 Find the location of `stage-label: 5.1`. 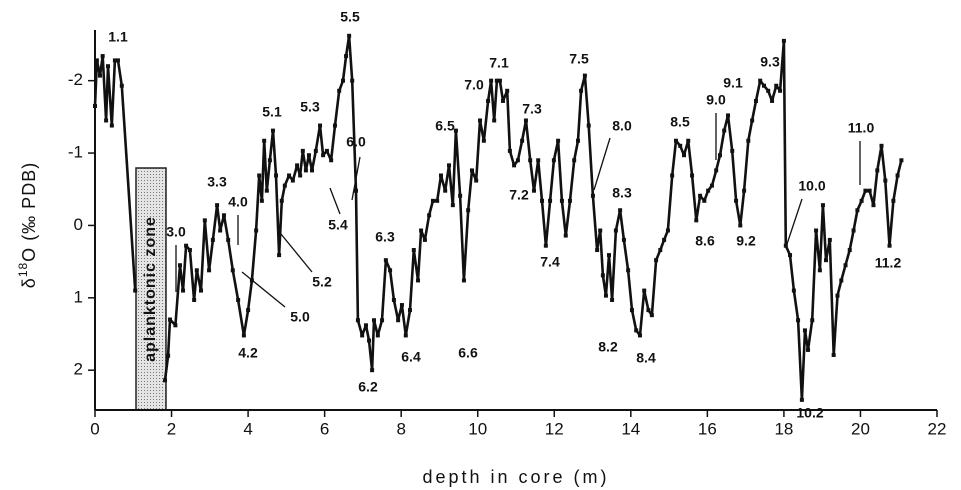

stage-label: 5.1 is located at coordinates (272, 112).